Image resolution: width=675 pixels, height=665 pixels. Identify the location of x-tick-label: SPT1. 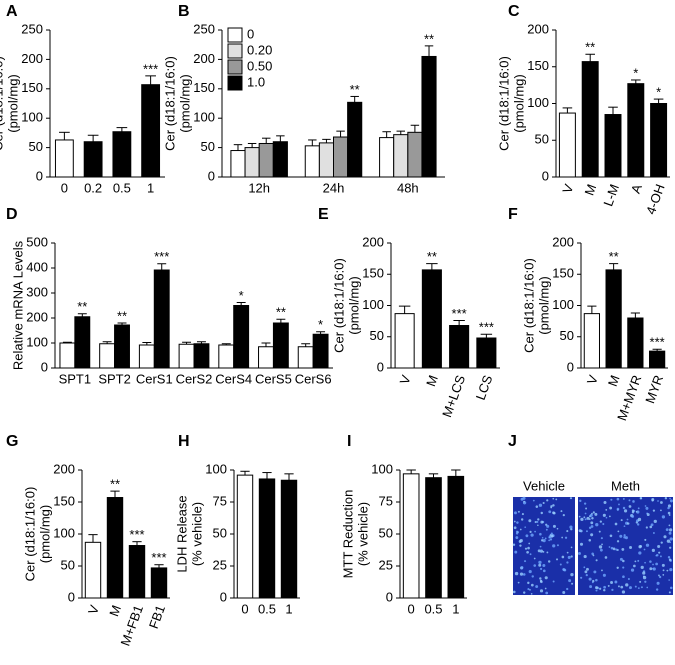
(75, 378).